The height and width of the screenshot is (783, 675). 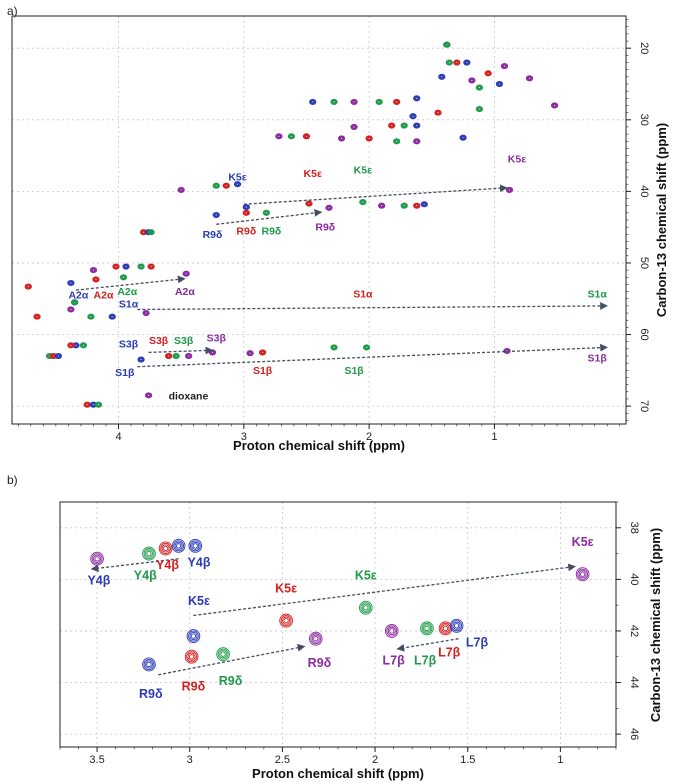 I want to click on x-tick-label: 1, so click(x=560, y=760).